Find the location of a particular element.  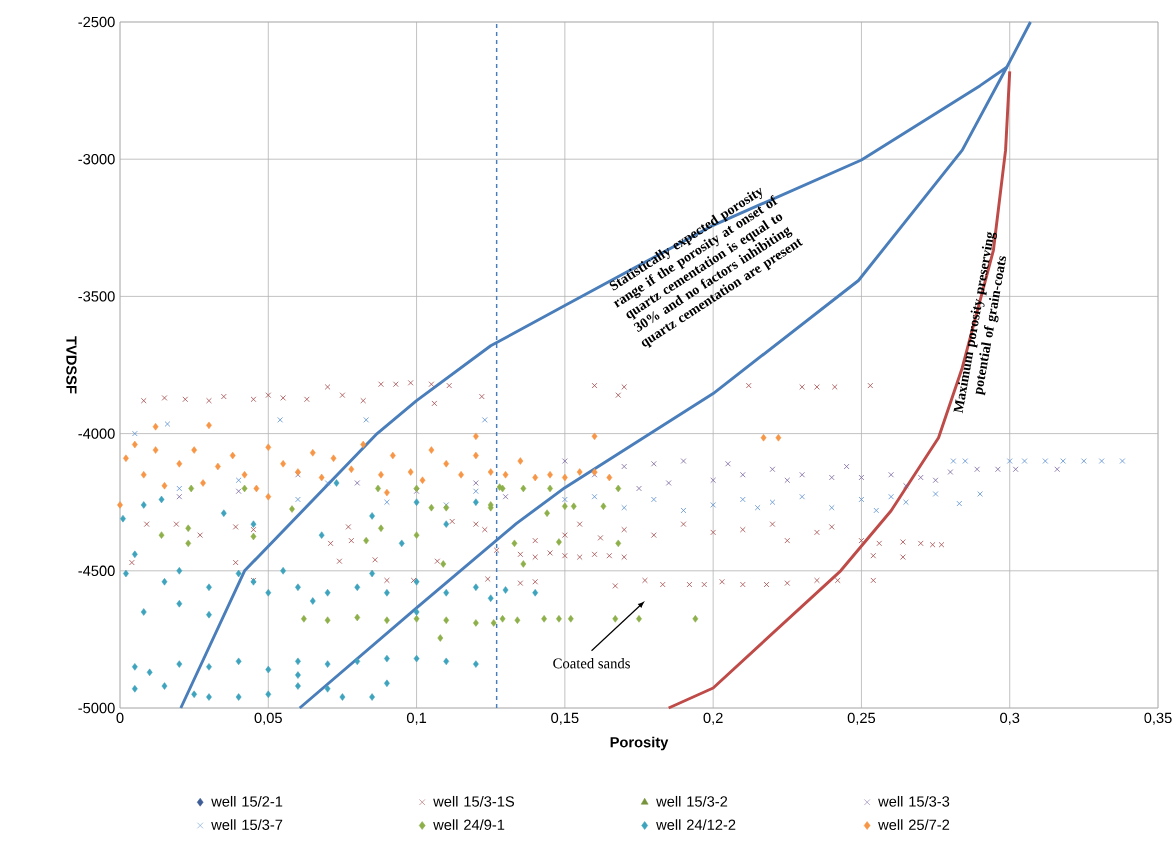

legend-label: well 15/2-1 is located at coordinates (247, 801).